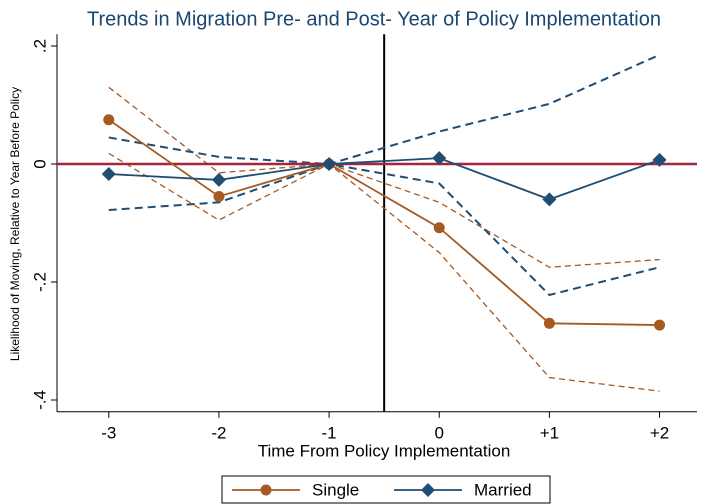 This screenshot has height=504, width=710. I want to click on x-tick-label: +2, so click(659, 432).